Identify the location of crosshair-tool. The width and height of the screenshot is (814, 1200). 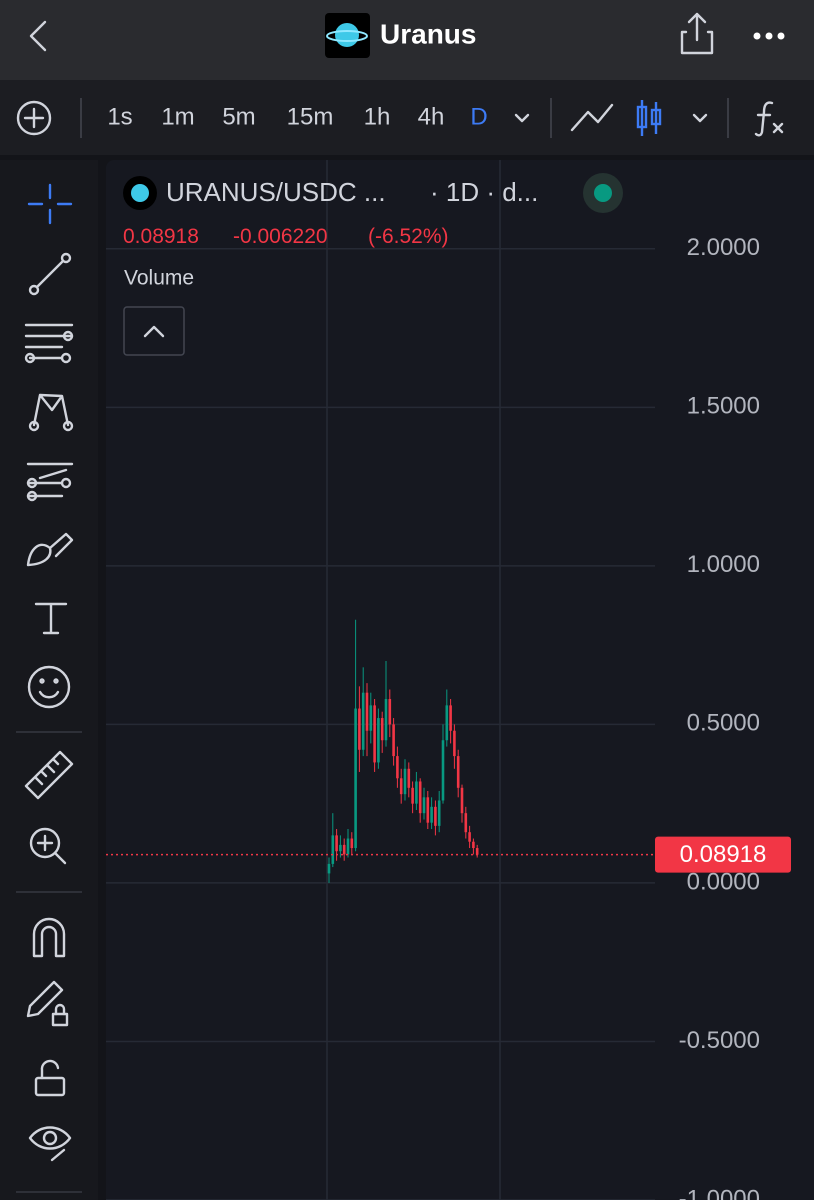
(50, 204).